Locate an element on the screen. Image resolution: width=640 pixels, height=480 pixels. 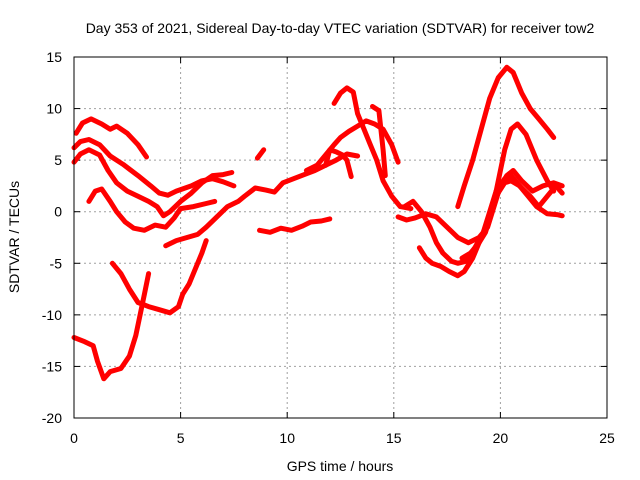
y-tick-label: 10 is located at coordinates (54, 109).